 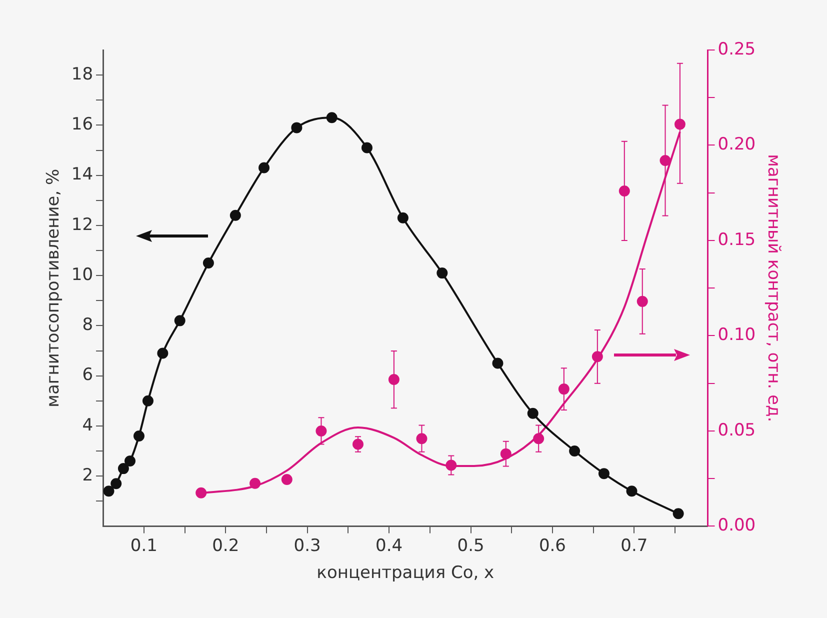 What do you see at coordinates (470, 546) in the screenshot?
I see `x-tick-label: 0.5` at bounding box center [470, 546].